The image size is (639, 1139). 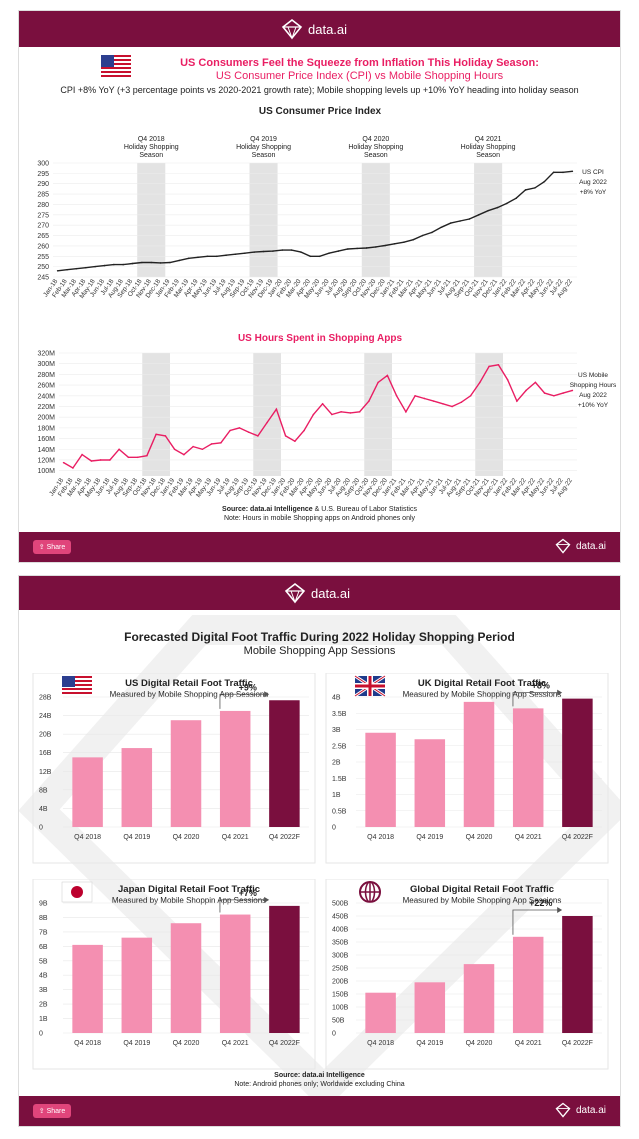 I want to click on y-tick-label: 6B, so click(x=43, y=947).